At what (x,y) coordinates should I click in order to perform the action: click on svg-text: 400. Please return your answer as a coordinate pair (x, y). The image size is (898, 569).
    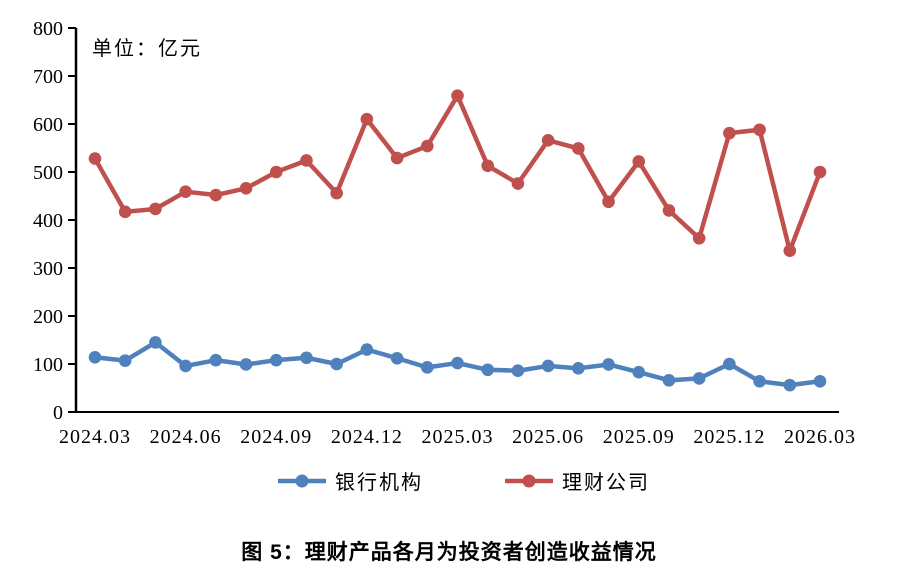
    Looking at the image, I should click on (48, 221).